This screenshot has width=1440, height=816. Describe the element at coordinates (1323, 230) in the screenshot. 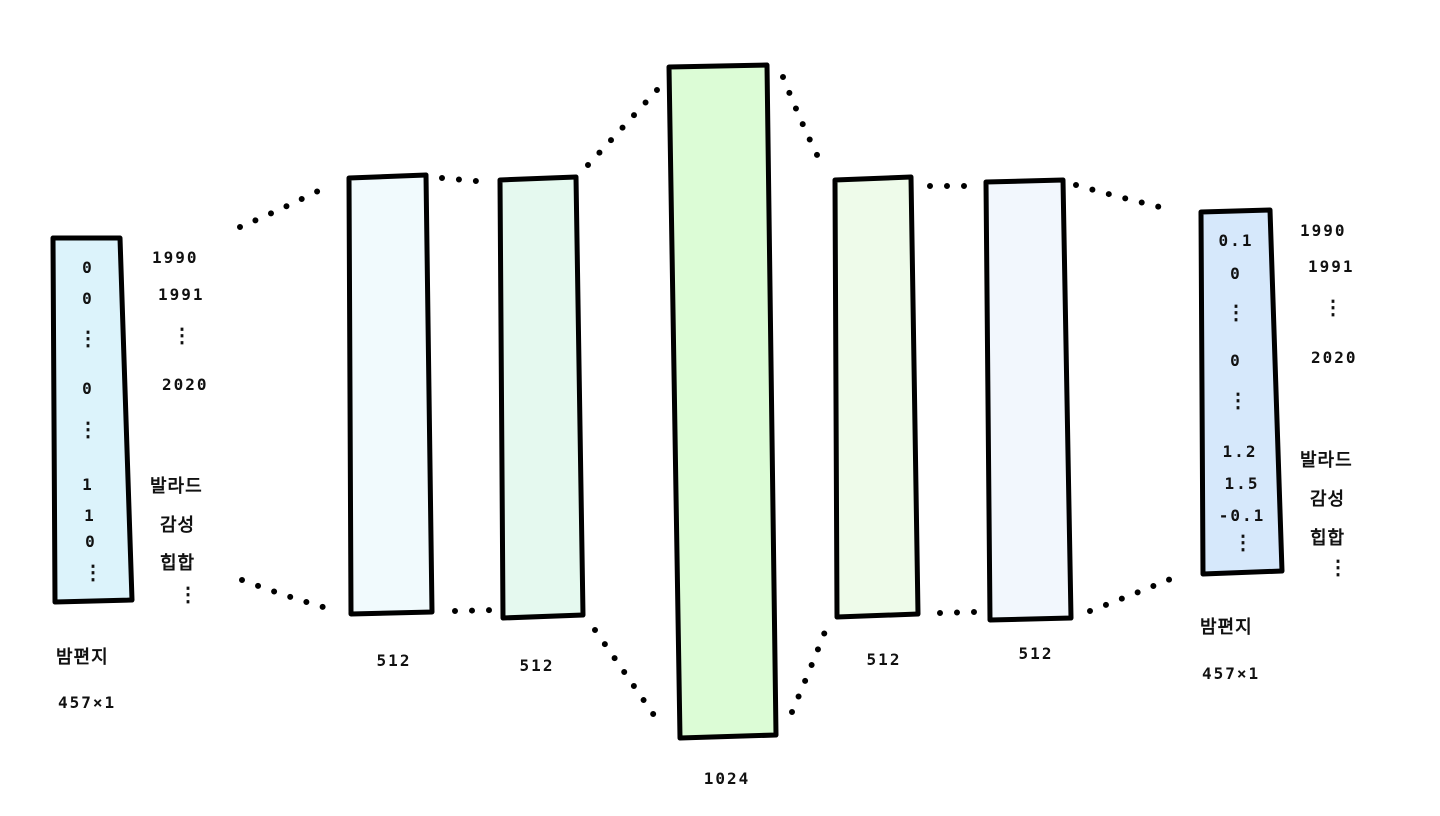

I see `output-label: 1990` at that location.